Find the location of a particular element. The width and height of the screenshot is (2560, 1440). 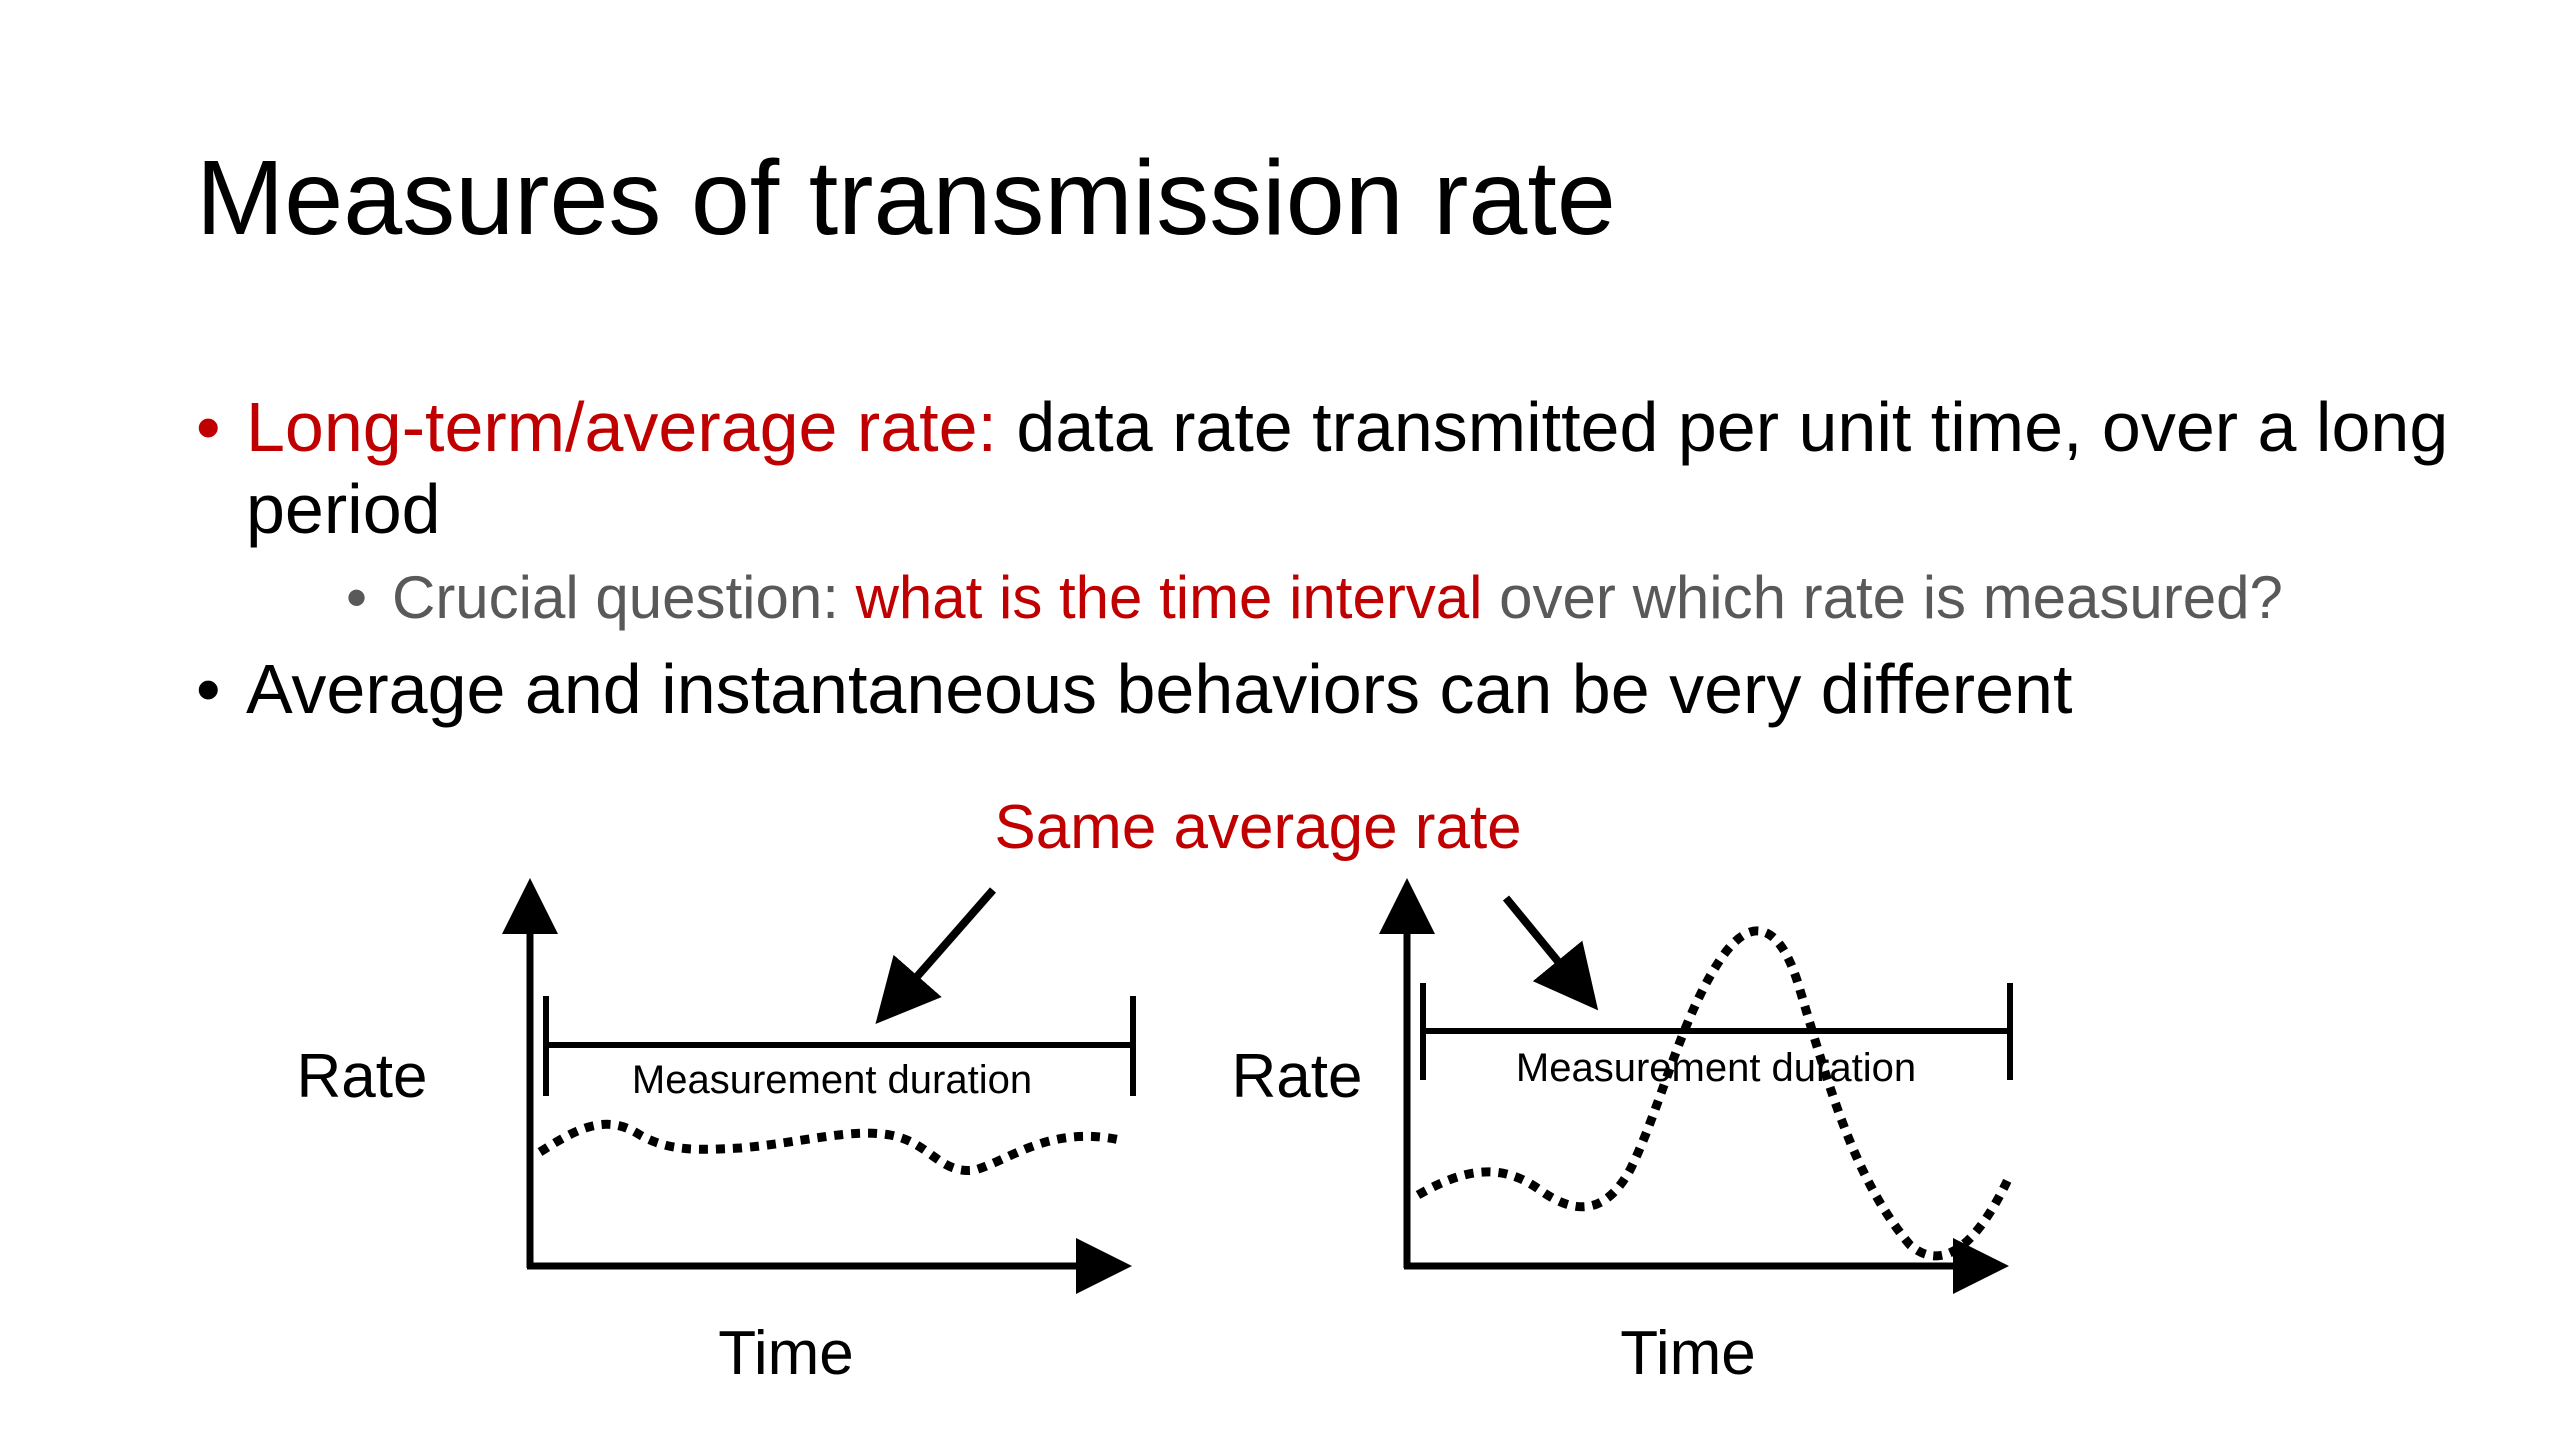

sub-bullet-prefix: Crucial question: is located at coordinates (624, 597).